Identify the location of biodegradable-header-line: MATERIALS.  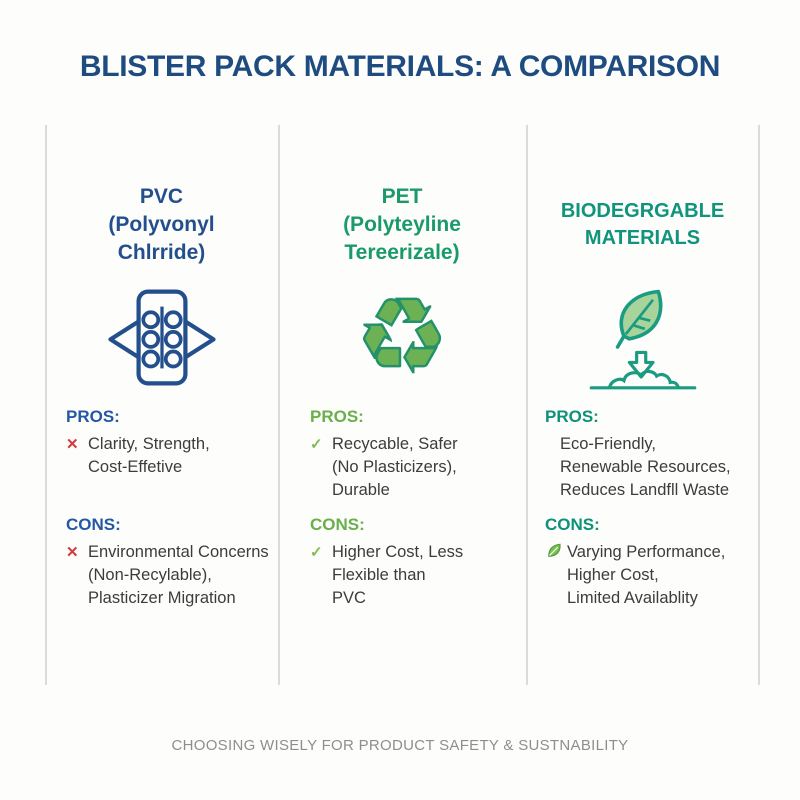
(642, 238).